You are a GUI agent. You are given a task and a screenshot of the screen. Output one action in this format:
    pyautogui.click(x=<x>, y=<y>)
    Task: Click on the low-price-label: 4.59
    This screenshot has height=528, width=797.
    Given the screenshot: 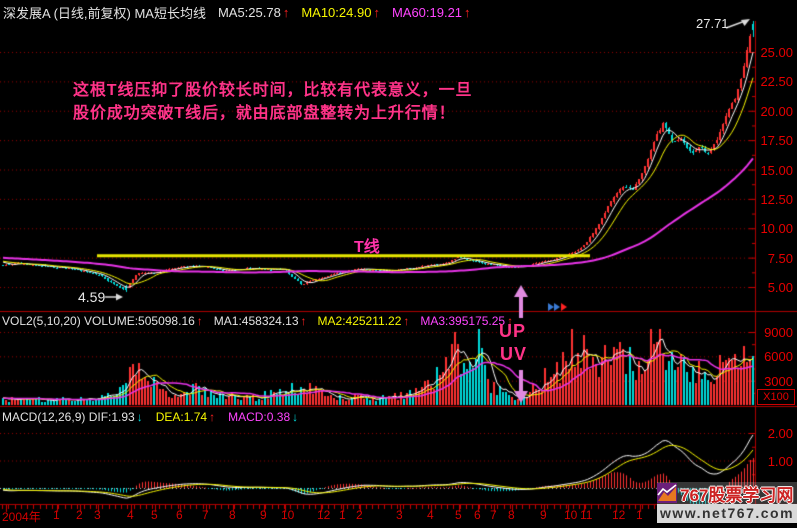 What is the action you would take?
    pyautogui.click(x=92, y=297)
    